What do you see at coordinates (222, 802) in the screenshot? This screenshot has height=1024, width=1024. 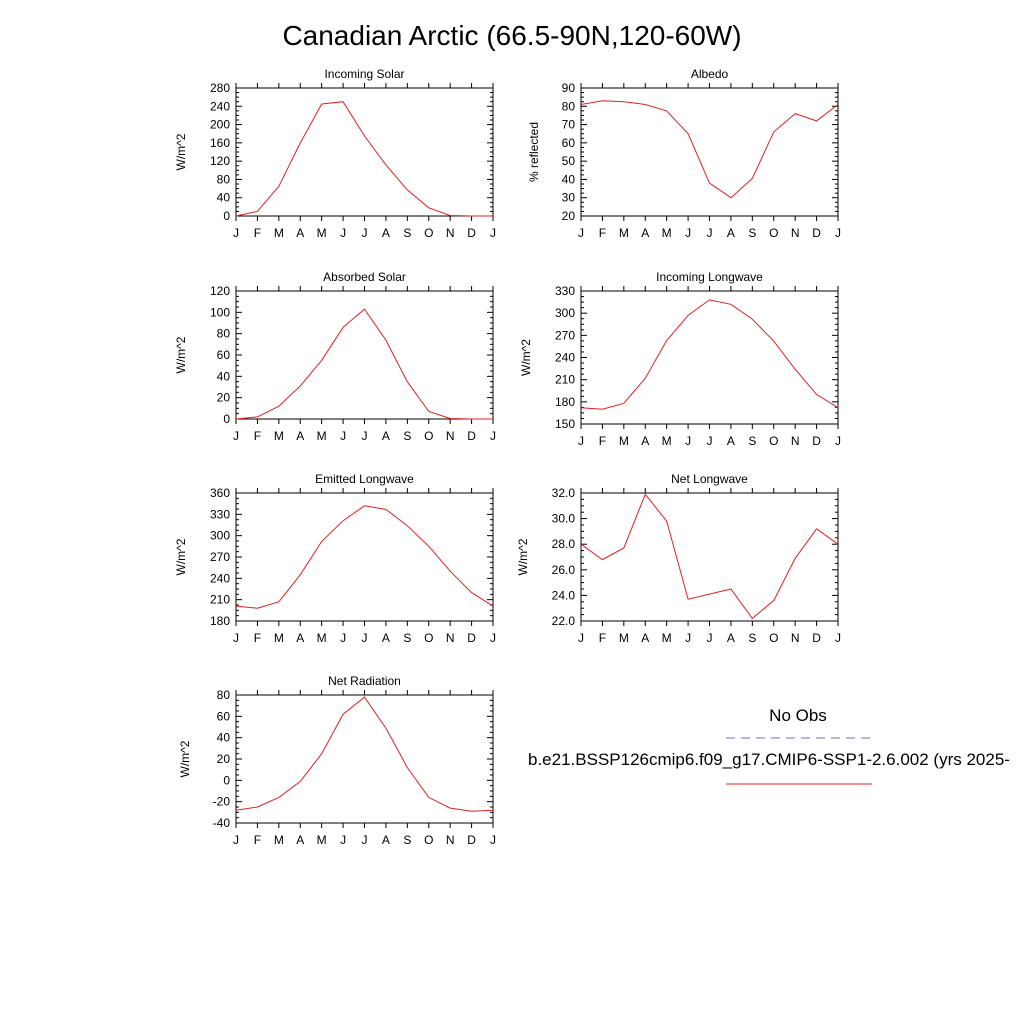 I see `y-tick-label: -20` at bounding box center [222, 802].